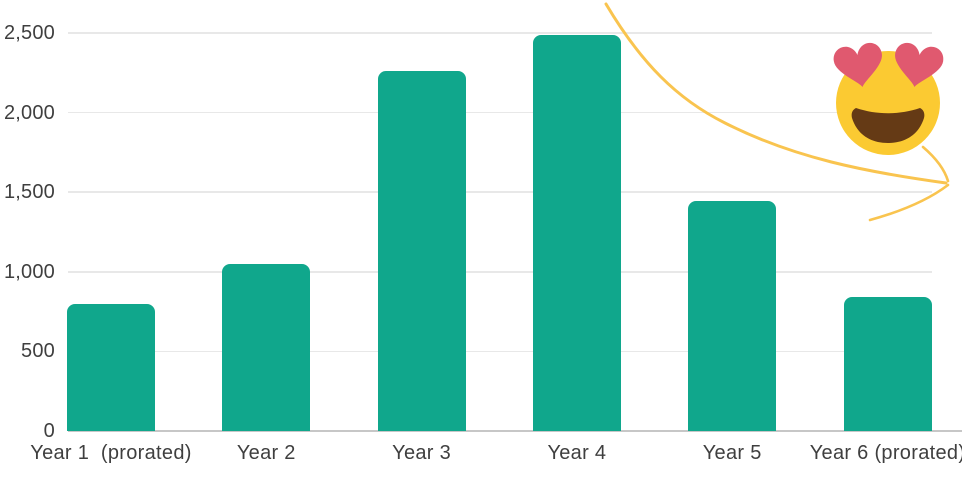 The image size is (962, 480). What do you see at coordinates (732, 453) in the screenshot?
I see `x-axis-category-label-5: Year 5` at bounding box center [732, 453].